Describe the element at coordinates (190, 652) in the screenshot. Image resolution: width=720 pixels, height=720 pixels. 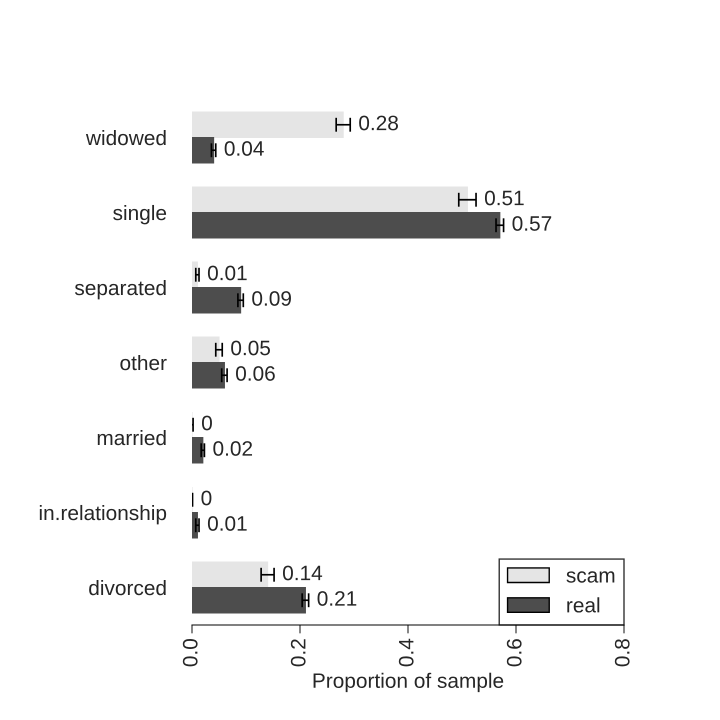
I see `x-tick-label: 0.0` at that location.